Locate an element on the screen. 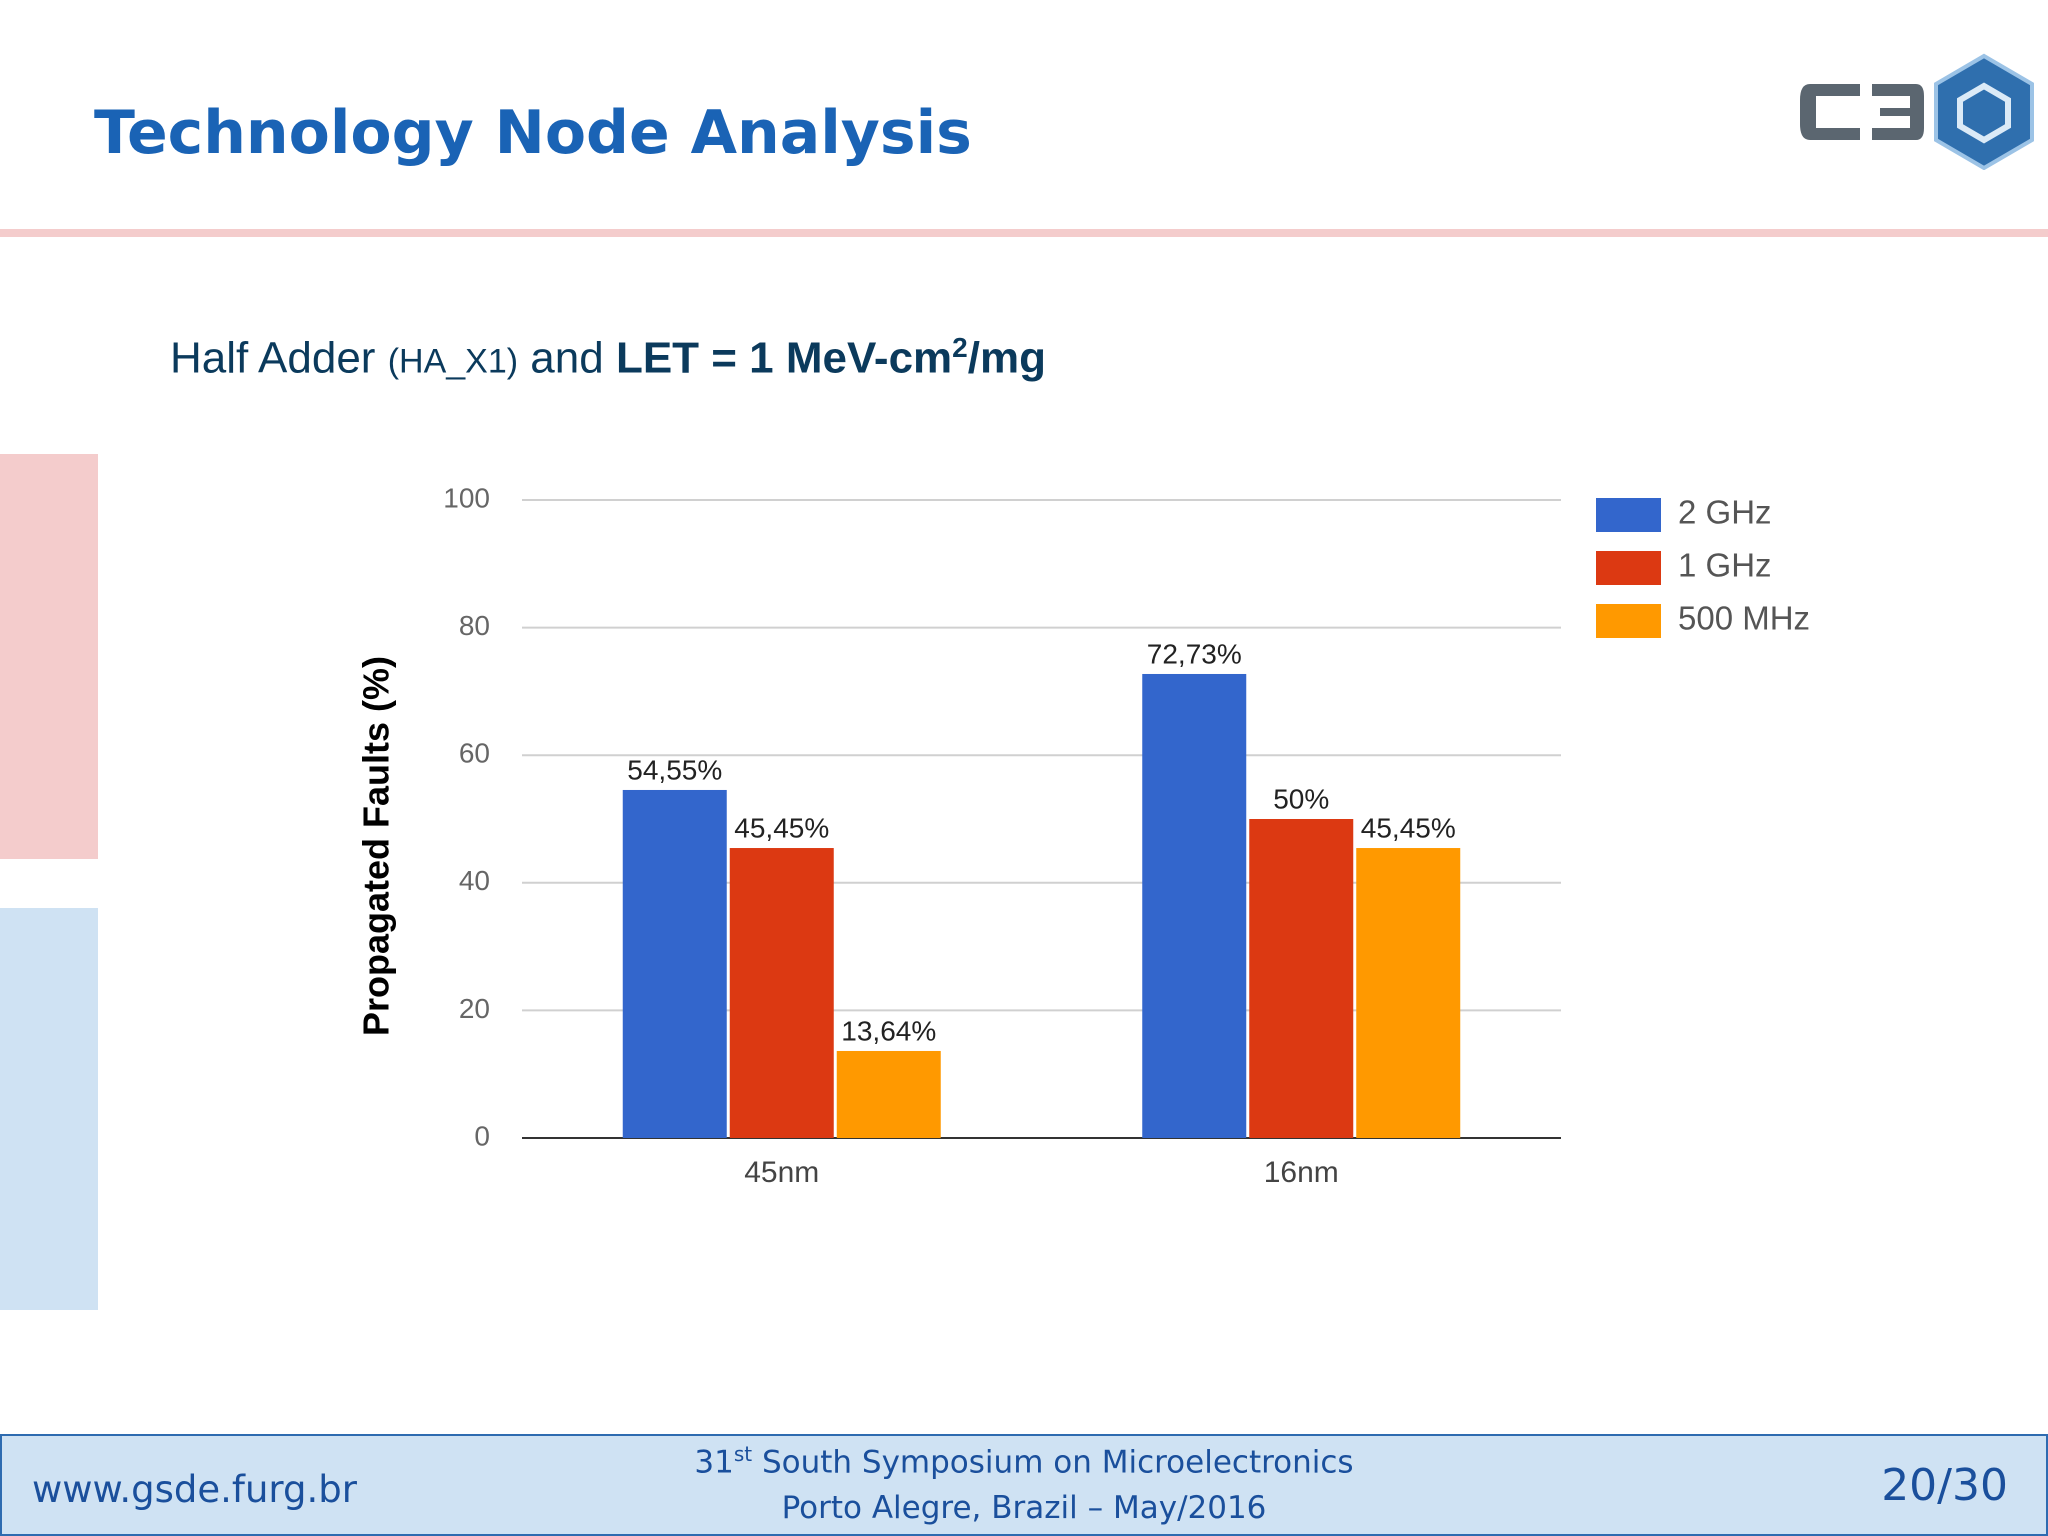 Image resolution: width=2048 pixels, height=1536 pixels. footer-url: www.gsde.furg.br is located at coordinates (194, 1489).